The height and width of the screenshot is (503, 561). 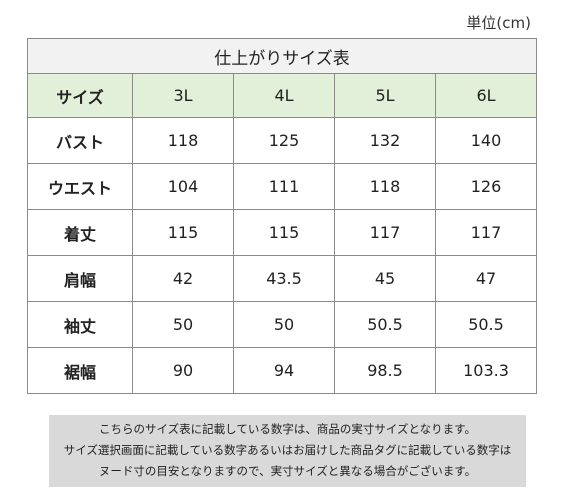 I want to click on table-row: 肩幅 42 43.5 45 47, so click(x=282, y=278).